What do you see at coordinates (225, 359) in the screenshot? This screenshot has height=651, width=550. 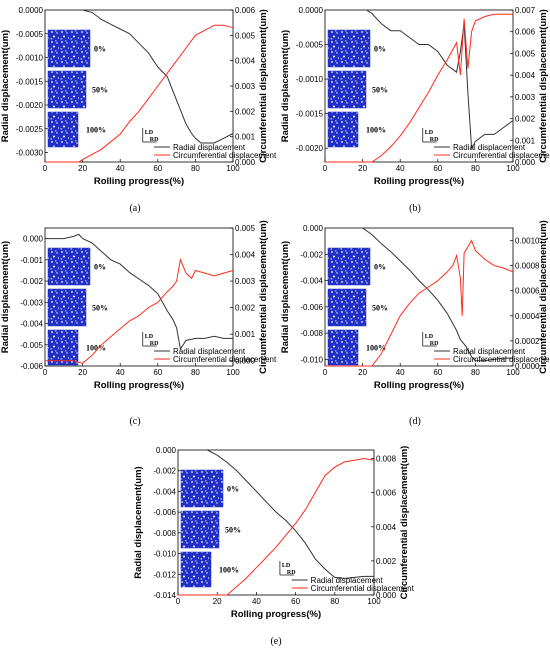 I see `legend-entry: Circumferential displacement` at bounding box center [225, 359].